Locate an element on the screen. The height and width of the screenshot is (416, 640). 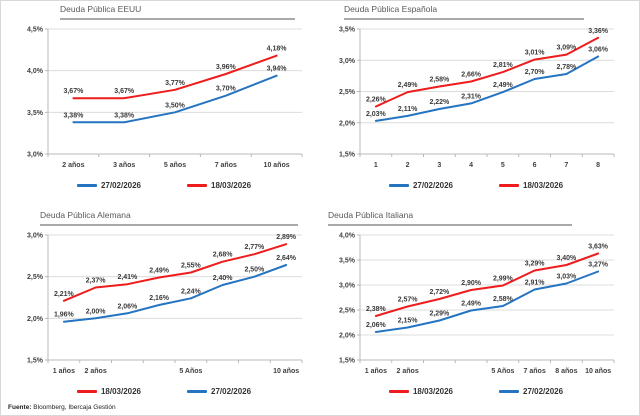
data-point-label: 2,06% is located at coordinates (127, 306).